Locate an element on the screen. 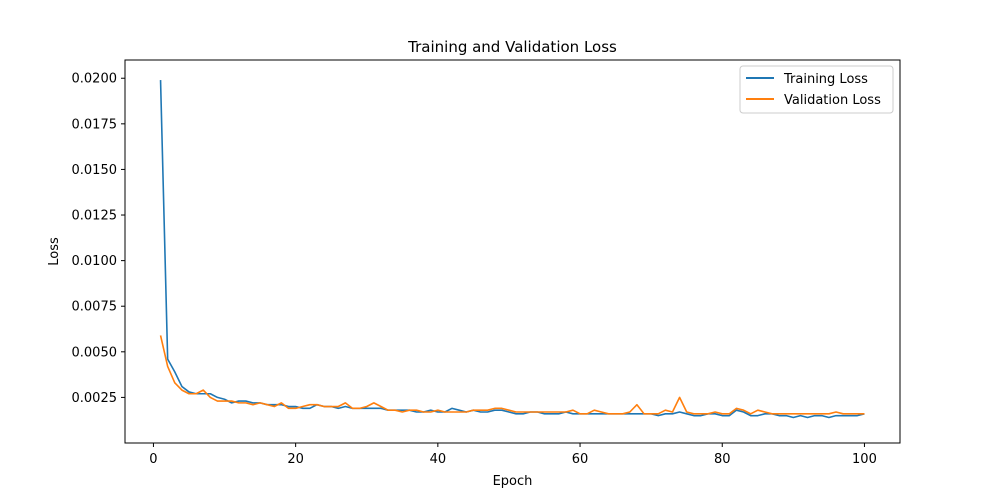  y-tick-label: 0.0100 is located at coordinates (95, 261).